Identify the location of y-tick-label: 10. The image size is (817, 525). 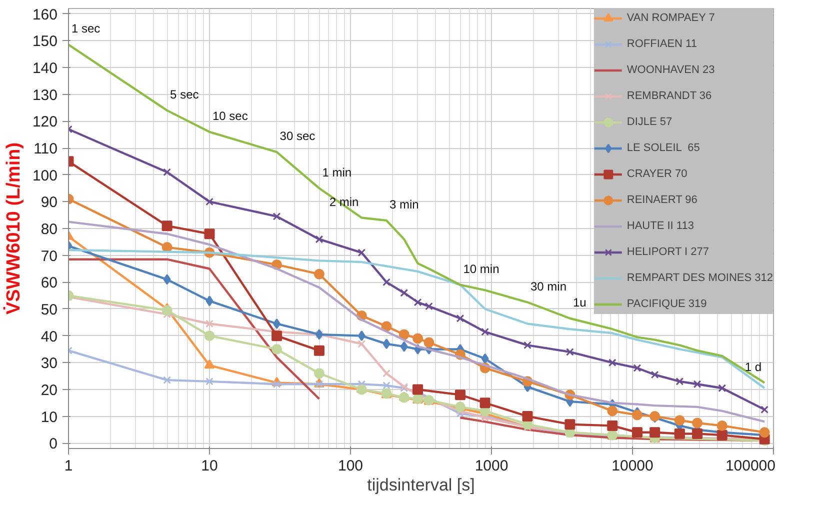
(49, 417).